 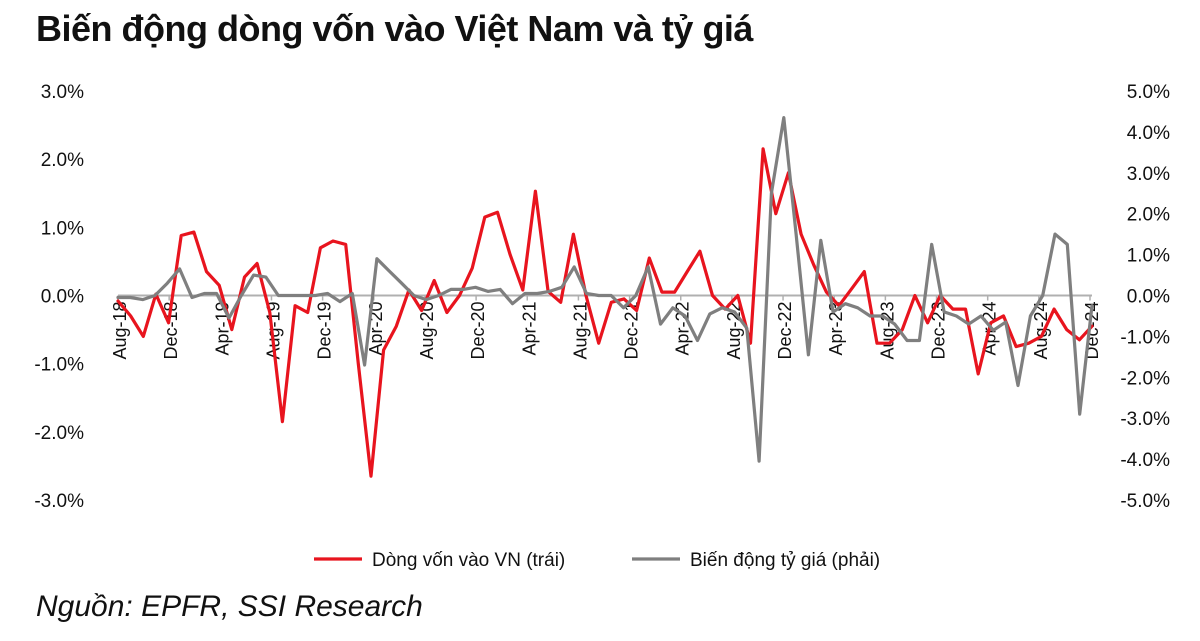 I want to click on left-axis: 3.0% 2.0% 1.0% 0.0% -1.0% -2.0% -3.0%, so click(x=59, y=297).